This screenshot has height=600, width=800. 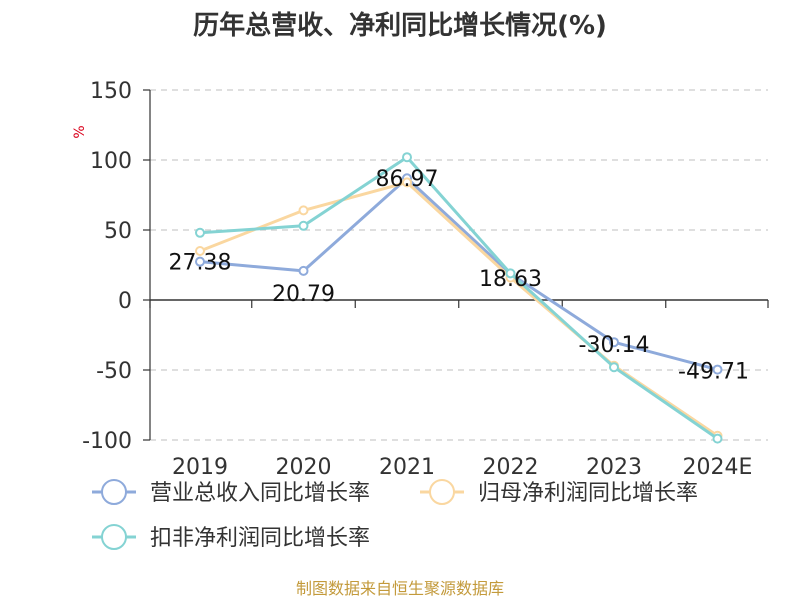 What do you see at coordinates (118, 231) in the screenshot?
I see `y-tick-label: 50` at bounding box center [118, 231].